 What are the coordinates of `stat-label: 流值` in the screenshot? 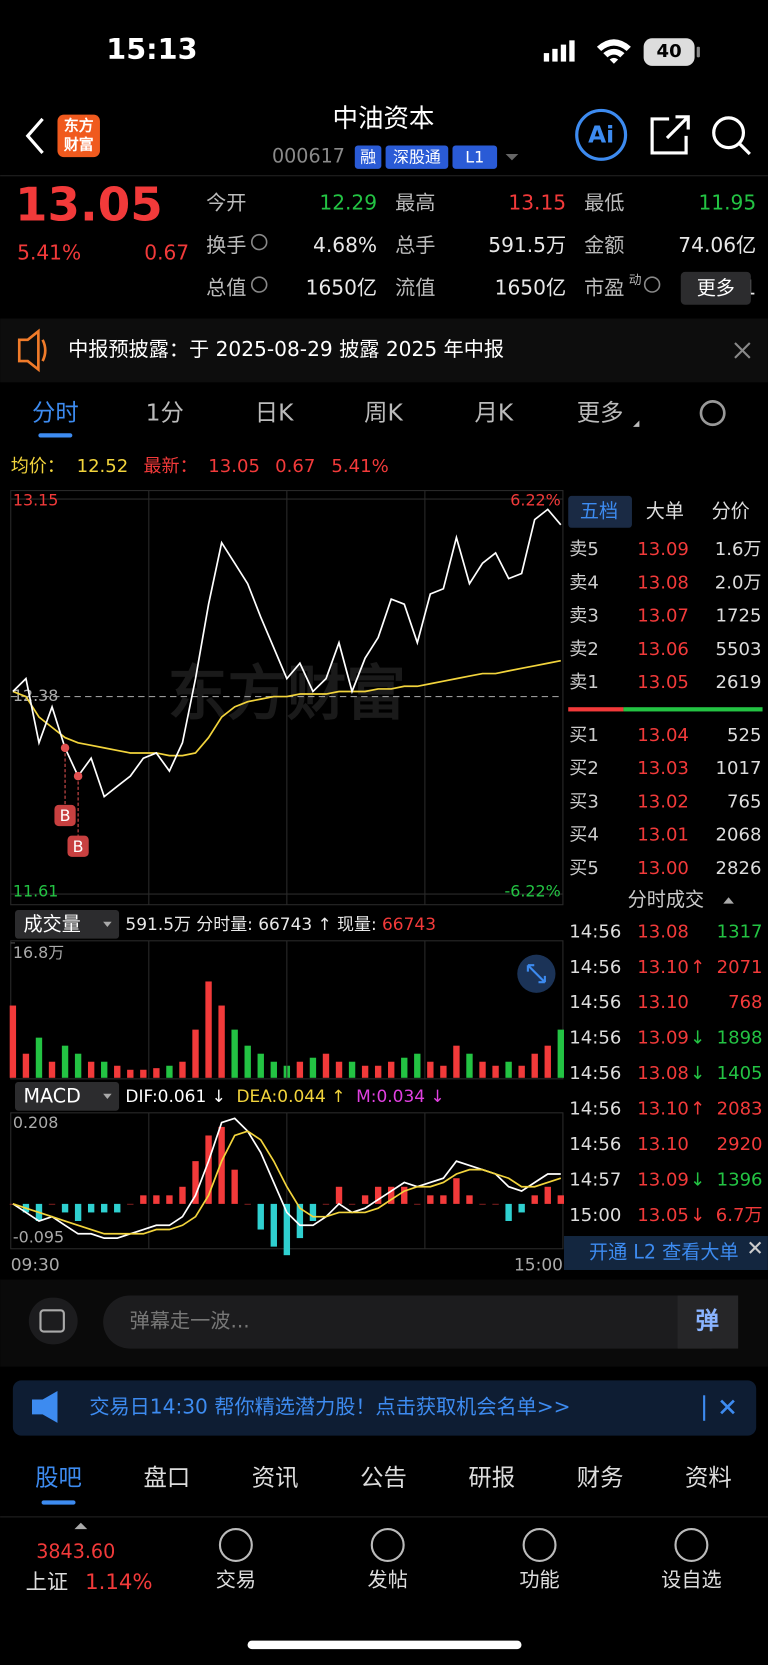 It's located at (415, 287).